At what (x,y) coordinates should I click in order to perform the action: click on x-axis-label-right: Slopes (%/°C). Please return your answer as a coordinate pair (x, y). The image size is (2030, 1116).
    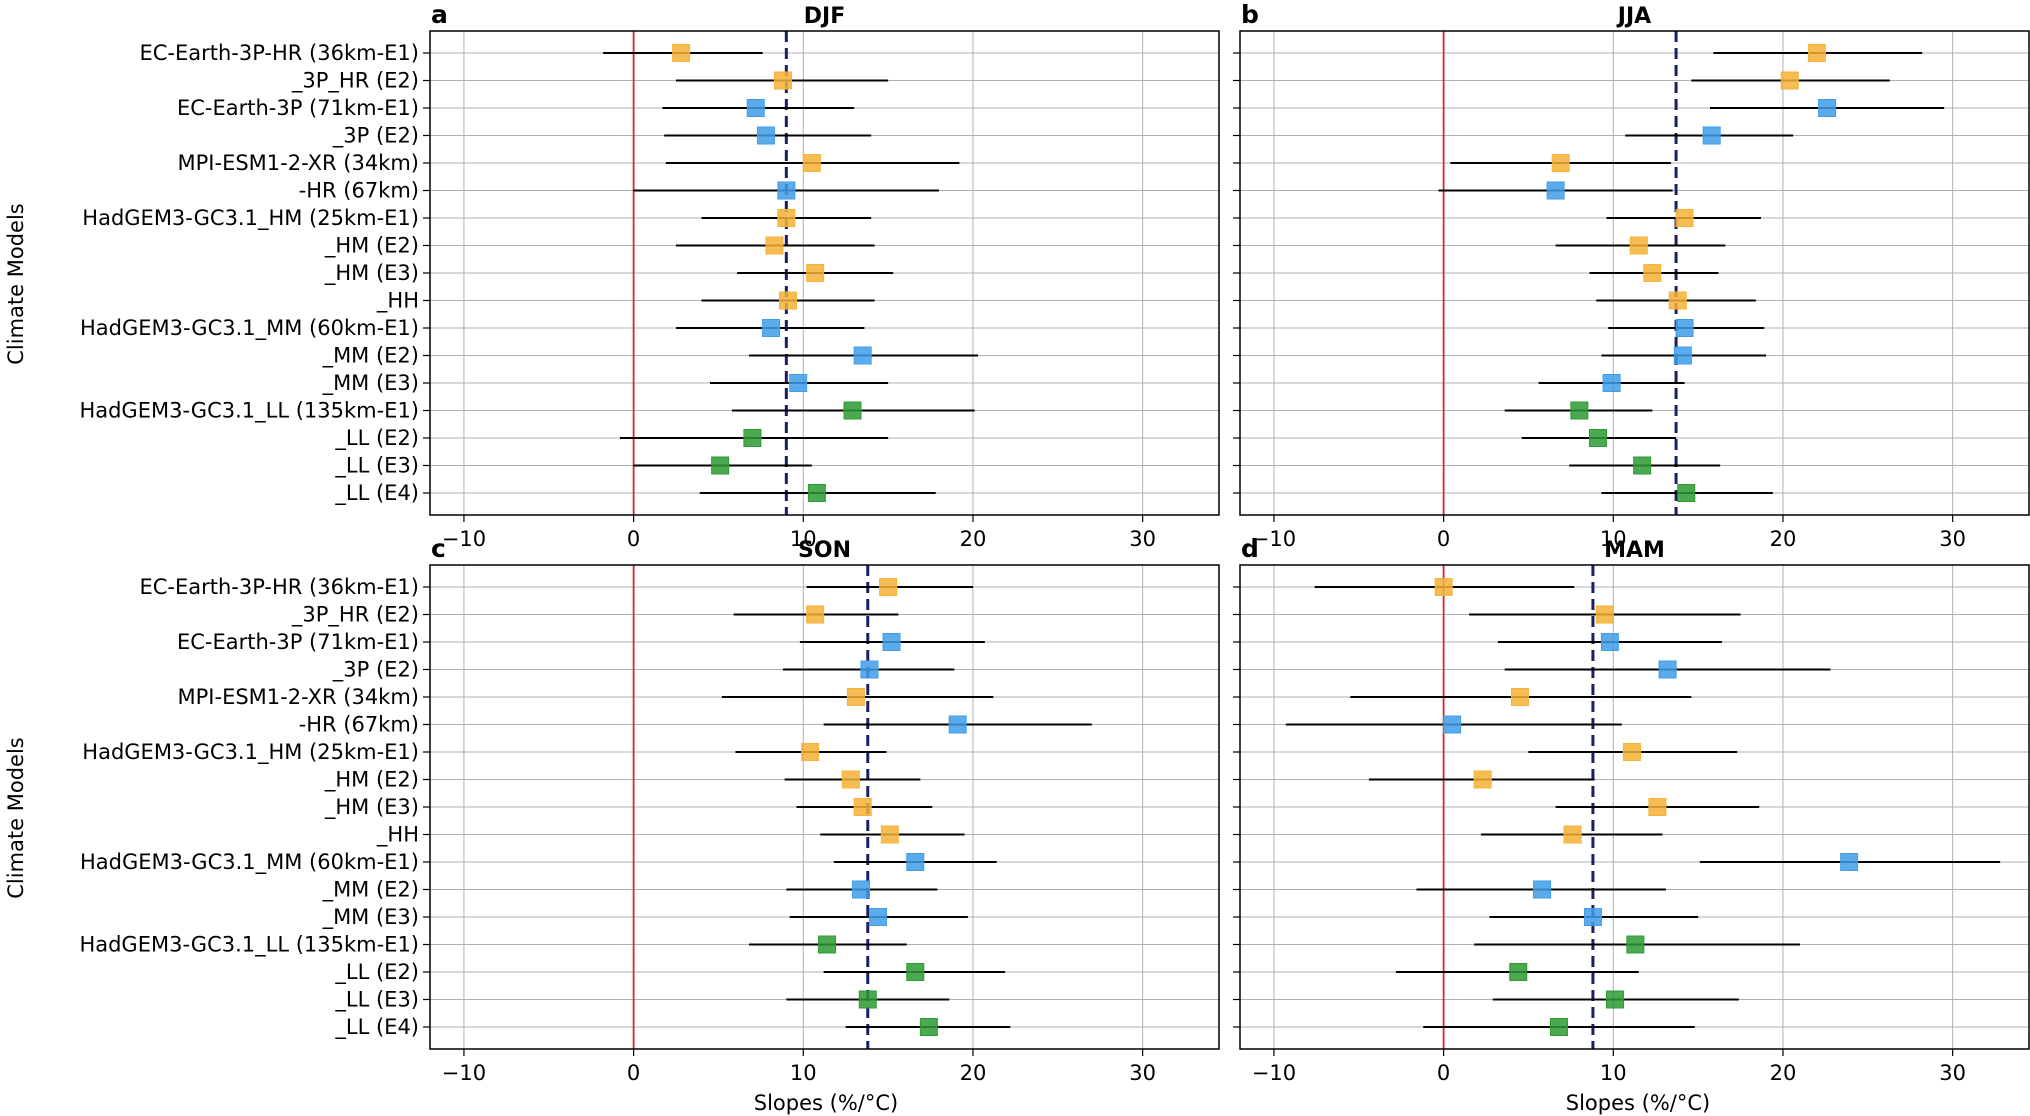
    Looking at the image, I should click on (1638, 1103).